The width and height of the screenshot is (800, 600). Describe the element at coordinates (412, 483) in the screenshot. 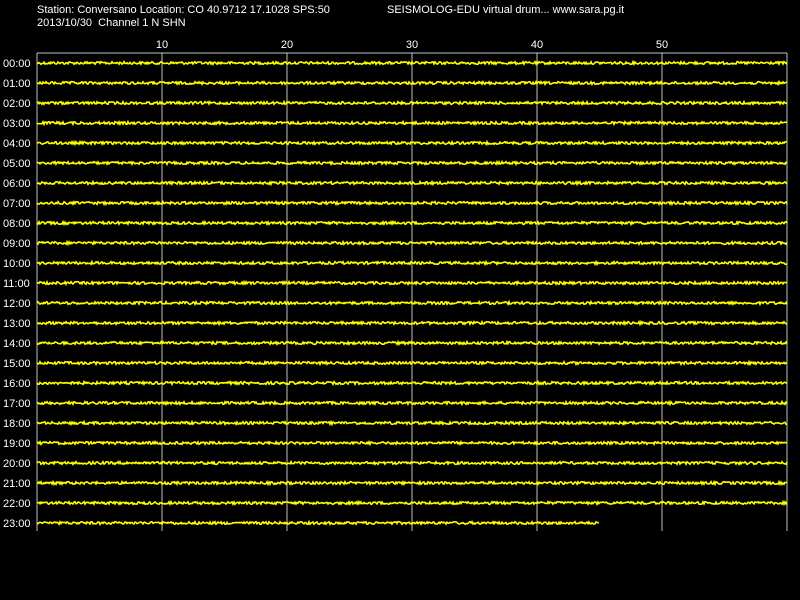

I see `trace-21:00` at that location.